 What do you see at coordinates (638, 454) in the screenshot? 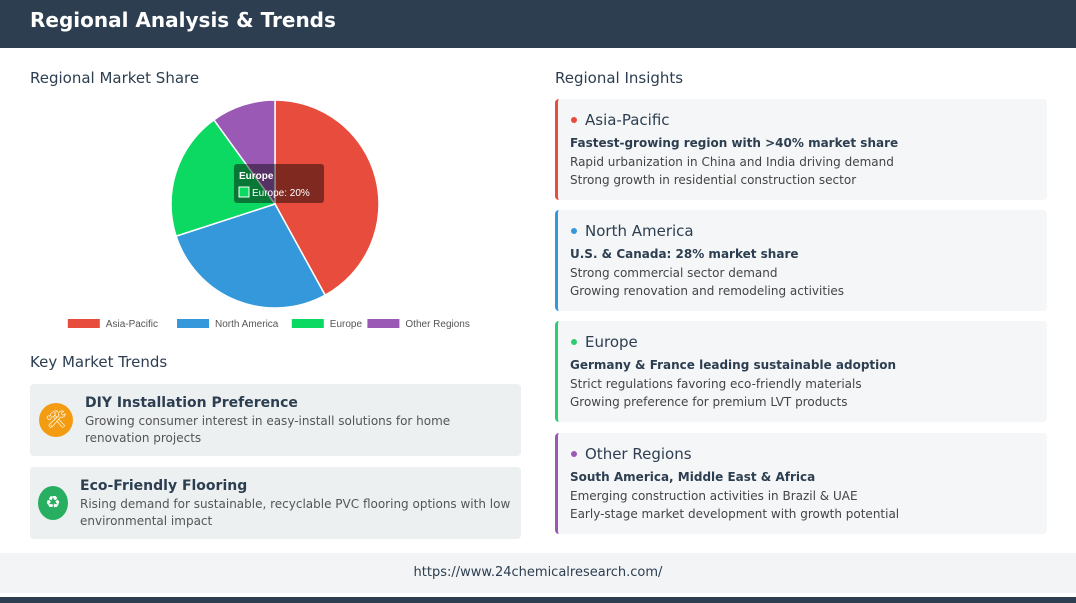
I see `insight-region: Other Regions` at bounding box center [638, 454].